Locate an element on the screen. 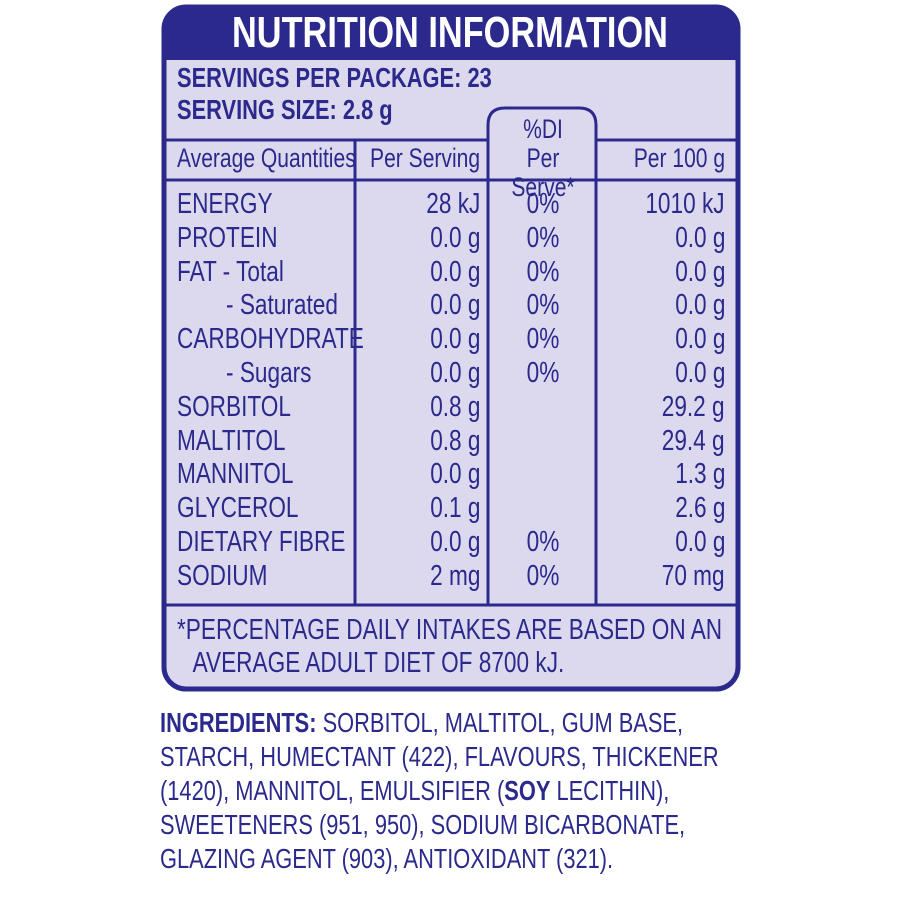  nutrient-name: PROTEIN is located at coordinates (227, 237).